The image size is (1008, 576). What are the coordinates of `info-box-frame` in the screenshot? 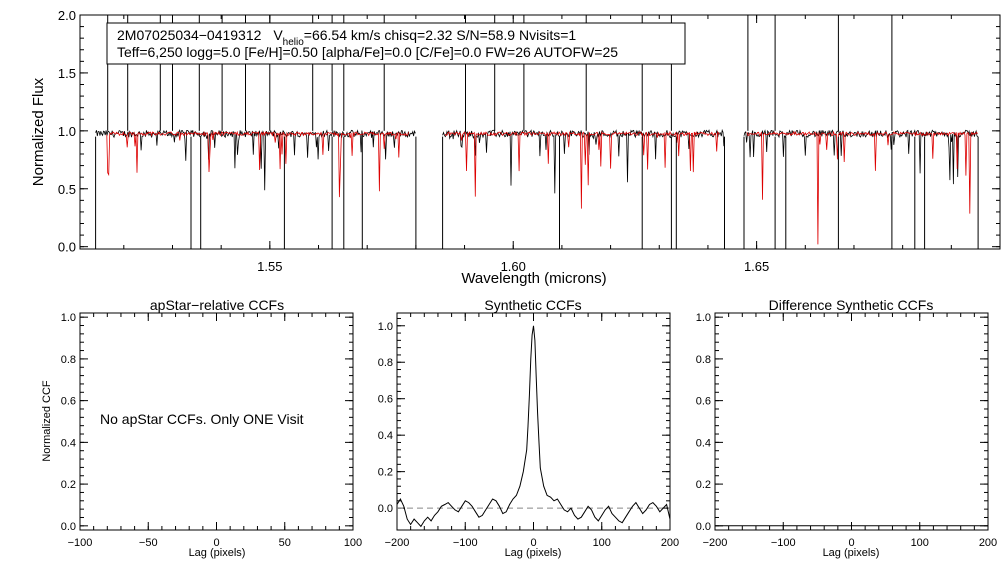 It's located at (396, 43).